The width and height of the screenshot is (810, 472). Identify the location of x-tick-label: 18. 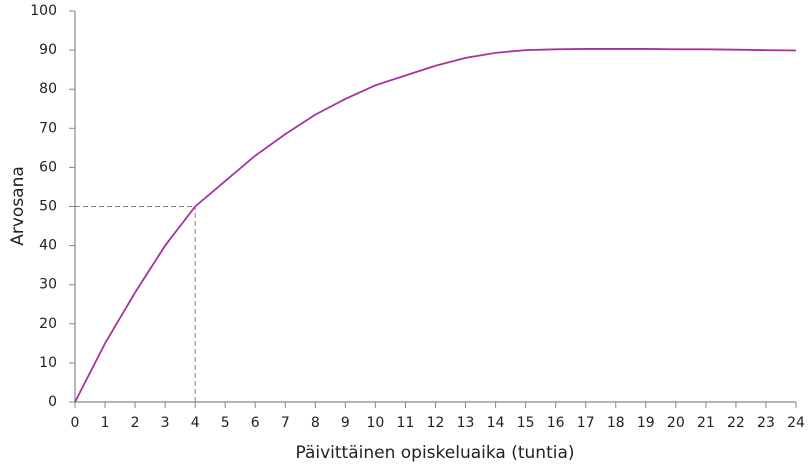
(616, 423).